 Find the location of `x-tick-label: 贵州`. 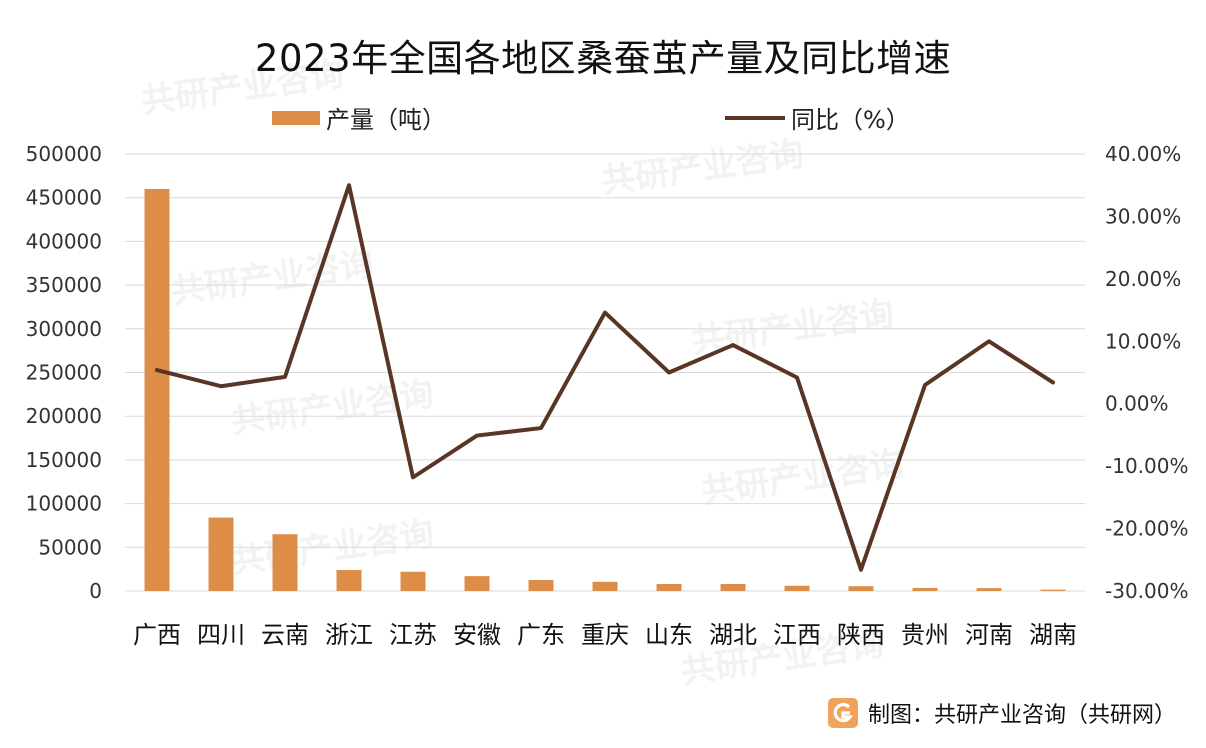

x-tick-label: 贵州 is located at coordinates (925, 635).